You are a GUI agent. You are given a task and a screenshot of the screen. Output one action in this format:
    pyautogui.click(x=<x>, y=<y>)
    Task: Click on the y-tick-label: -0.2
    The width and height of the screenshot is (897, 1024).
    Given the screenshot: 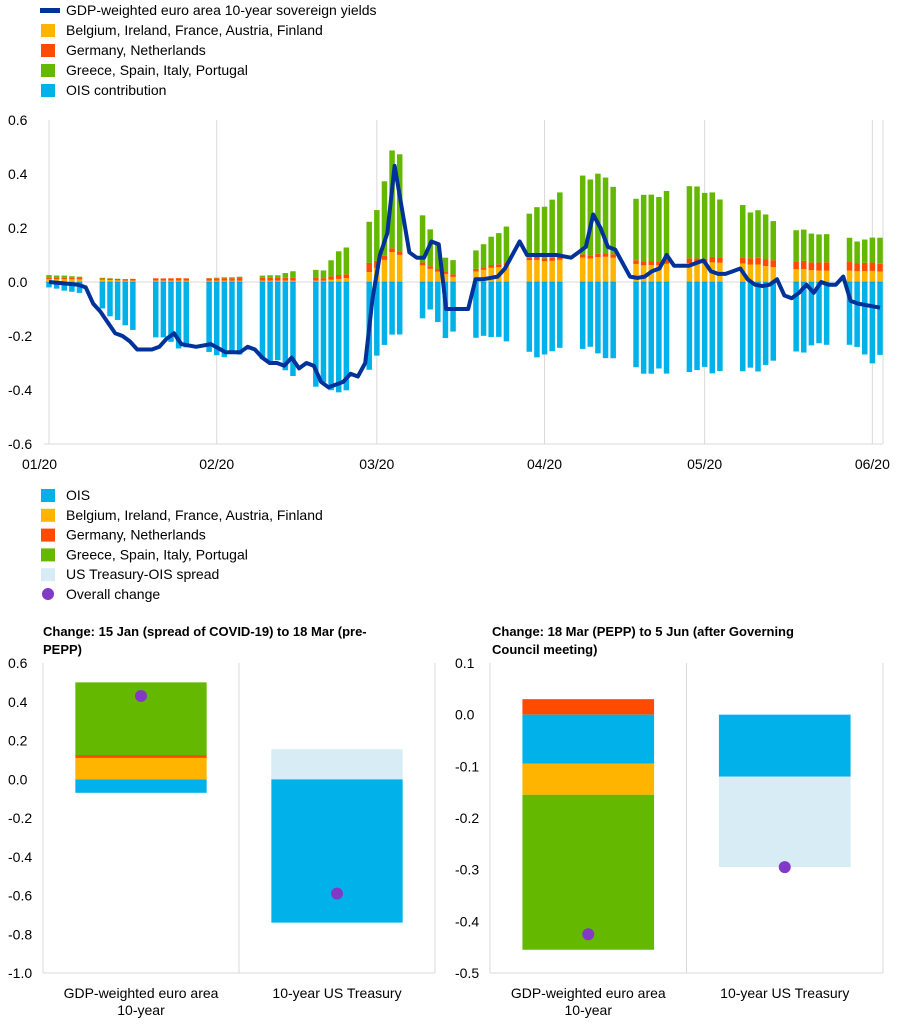 What is the action you would take?
    pyautogui.click(x=467, y=818)
    